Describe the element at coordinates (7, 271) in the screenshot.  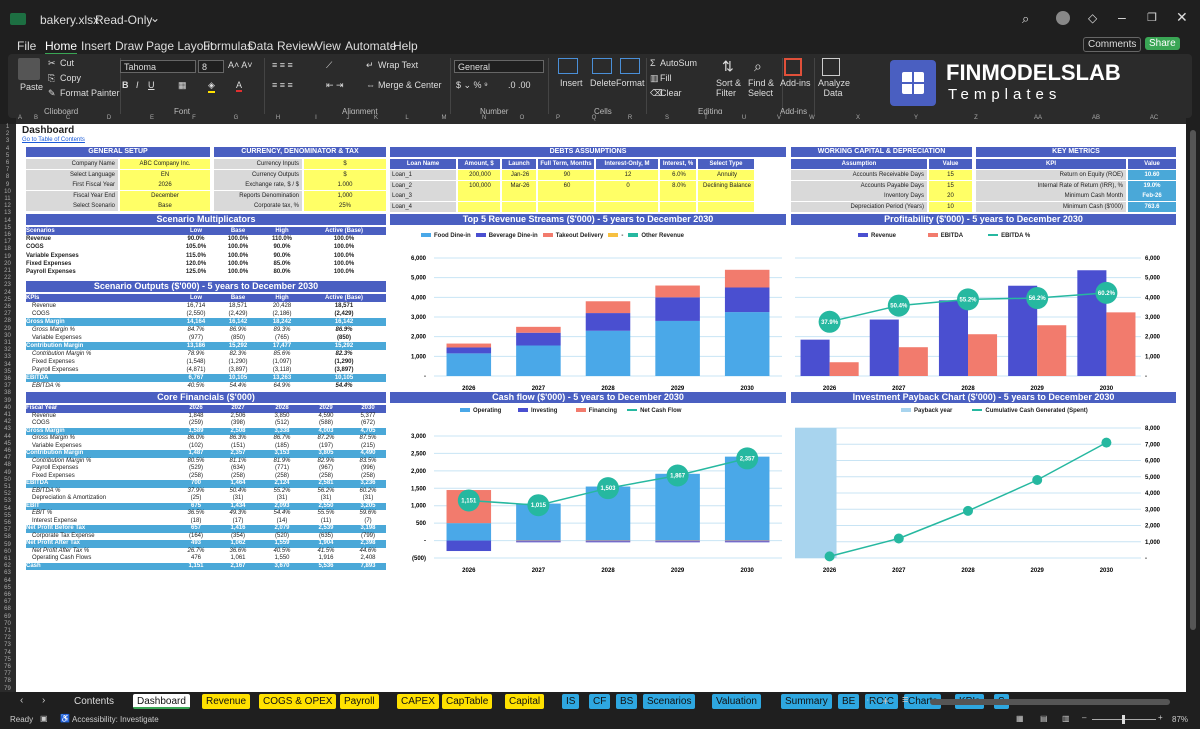
I see `row-header: 21` at that location.